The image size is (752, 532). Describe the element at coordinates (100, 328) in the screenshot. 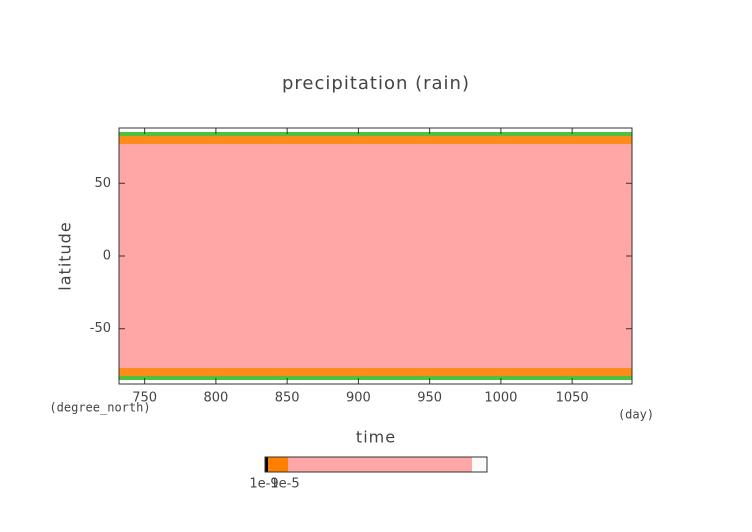

I see `y-tick-label: -50` at that location.